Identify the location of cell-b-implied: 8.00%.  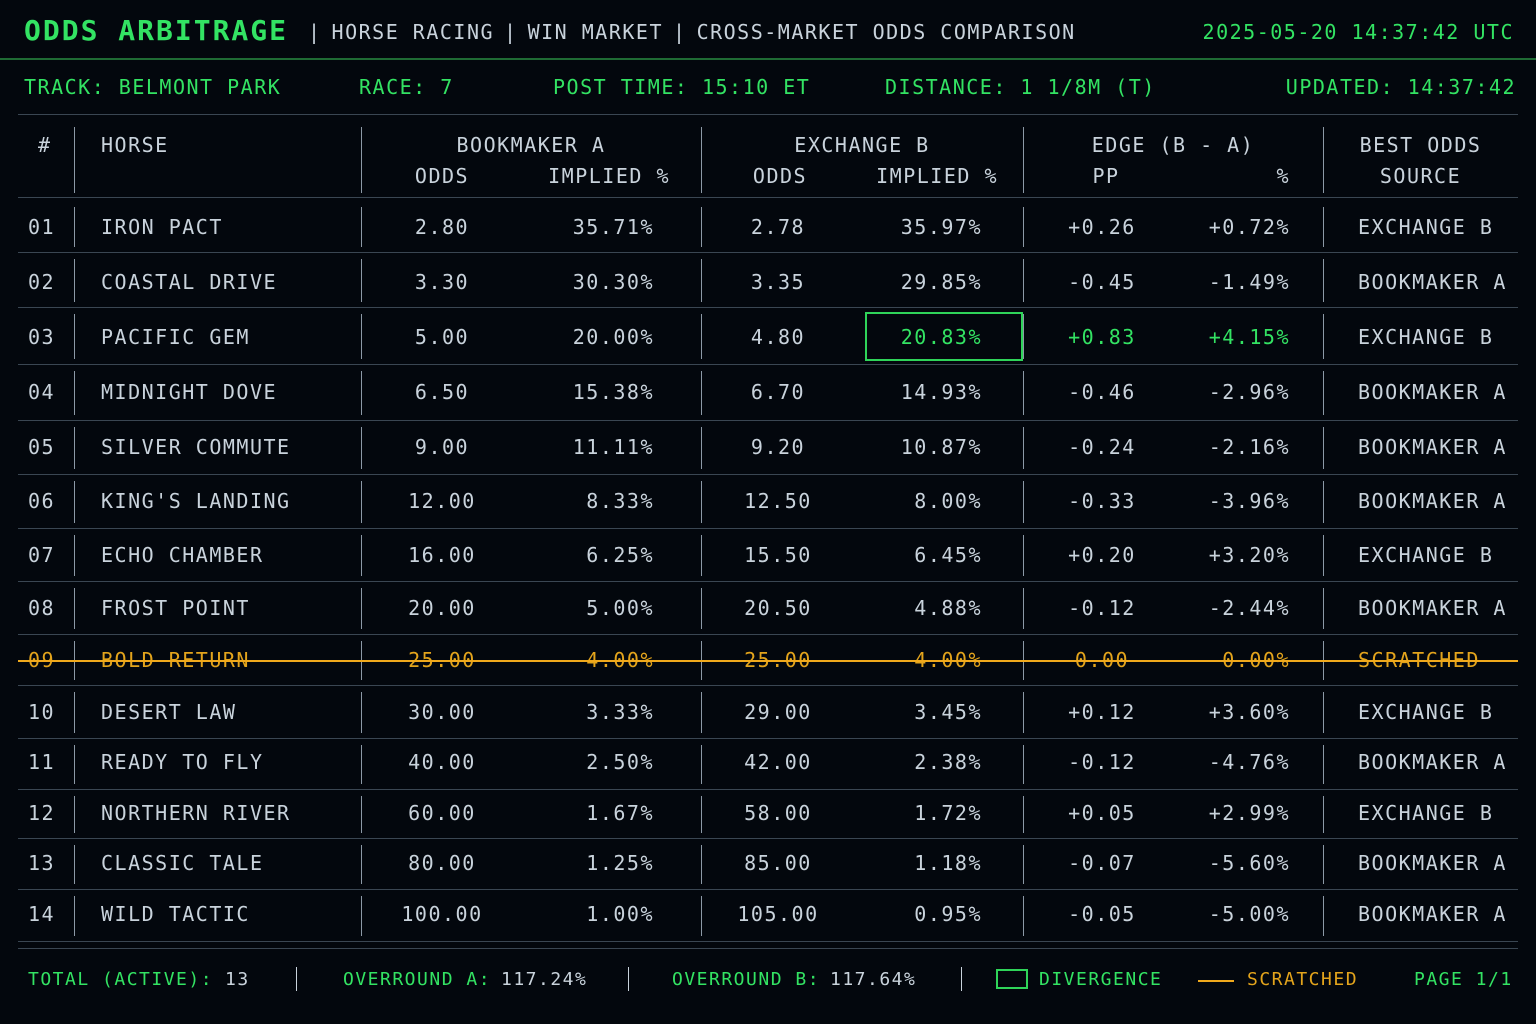
(948, 501).